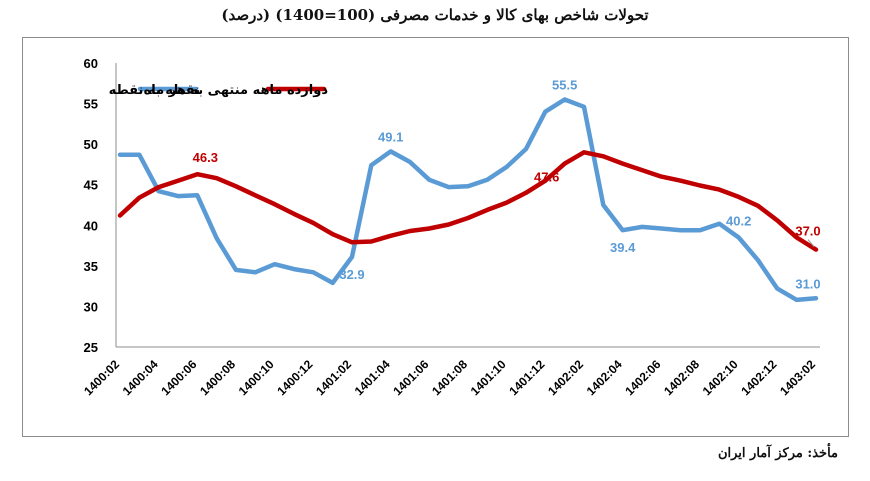 The width and height of the screenshot is (870, 481). What do you see at coordinates (91, 144) in the screenshot?
I see `y-tick-label: 50` at bounding box center [91, 144].